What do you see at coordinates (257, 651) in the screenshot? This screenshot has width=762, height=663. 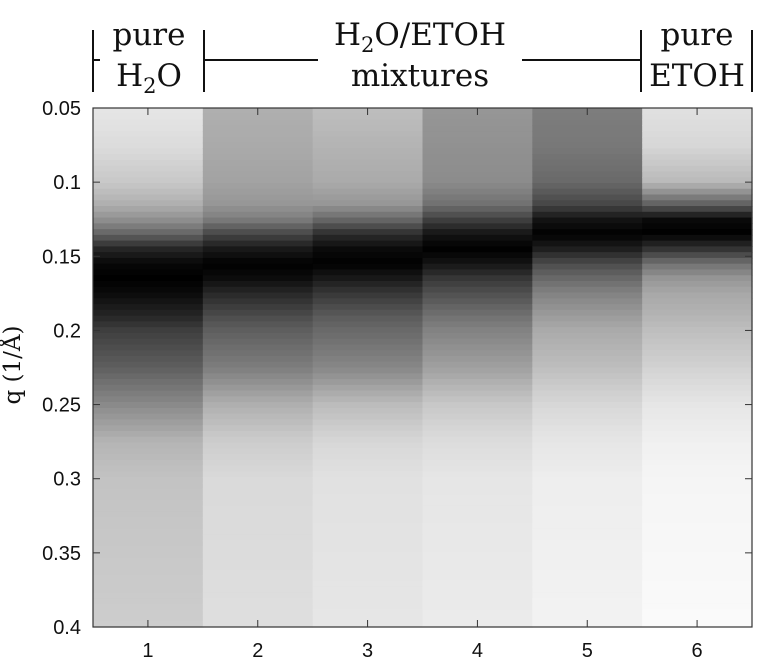 I see `x-tick-label: 2` at bounding box center [257, 651].